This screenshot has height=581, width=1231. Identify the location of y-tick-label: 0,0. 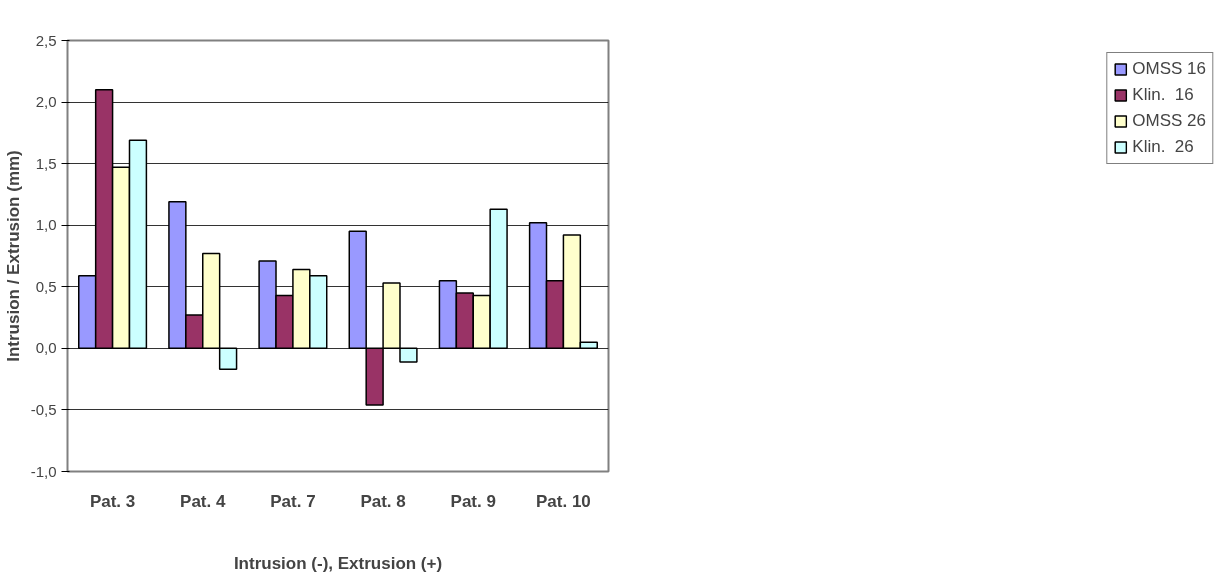
(46, 348).